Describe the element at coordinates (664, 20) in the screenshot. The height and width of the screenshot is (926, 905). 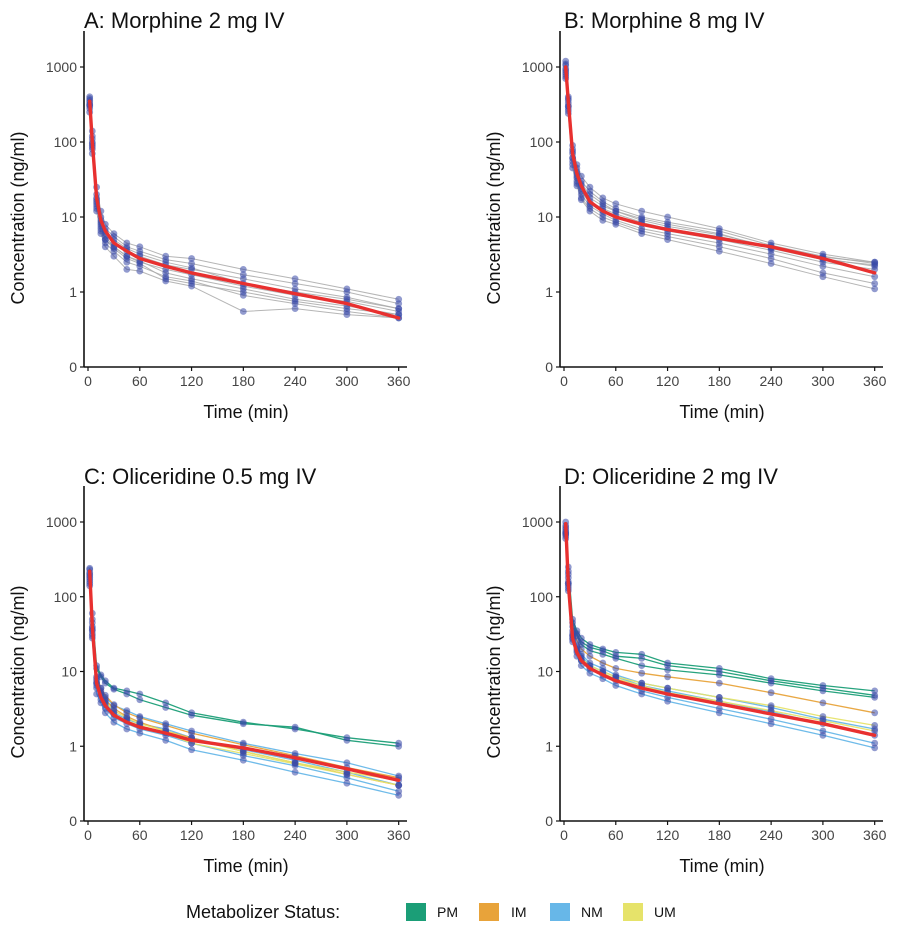
I see `panel-b-title: B: Morphine 8 mg IV` at that location.